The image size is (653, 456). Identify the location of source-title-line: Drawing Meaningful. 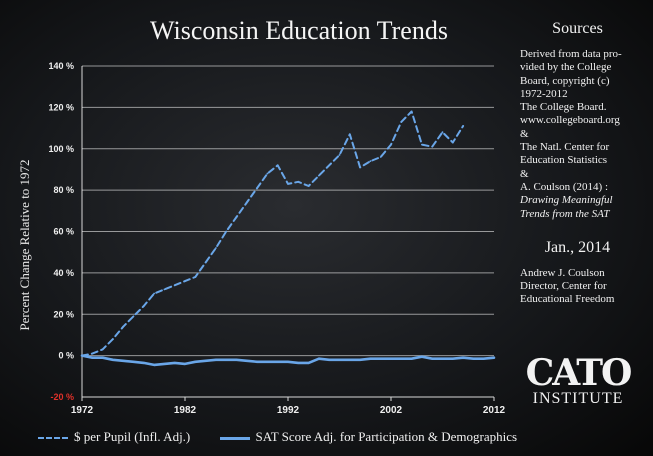
(566, 200).